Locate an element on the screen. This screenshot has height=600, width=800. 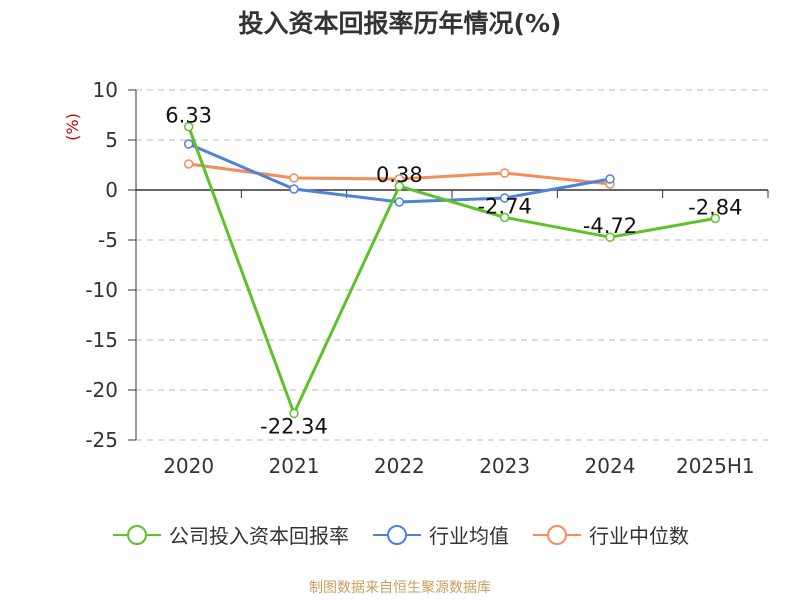
chart-legend: 公司投入资本回报率 行业均值 行业中位数 is located at coordinates (400, 534).